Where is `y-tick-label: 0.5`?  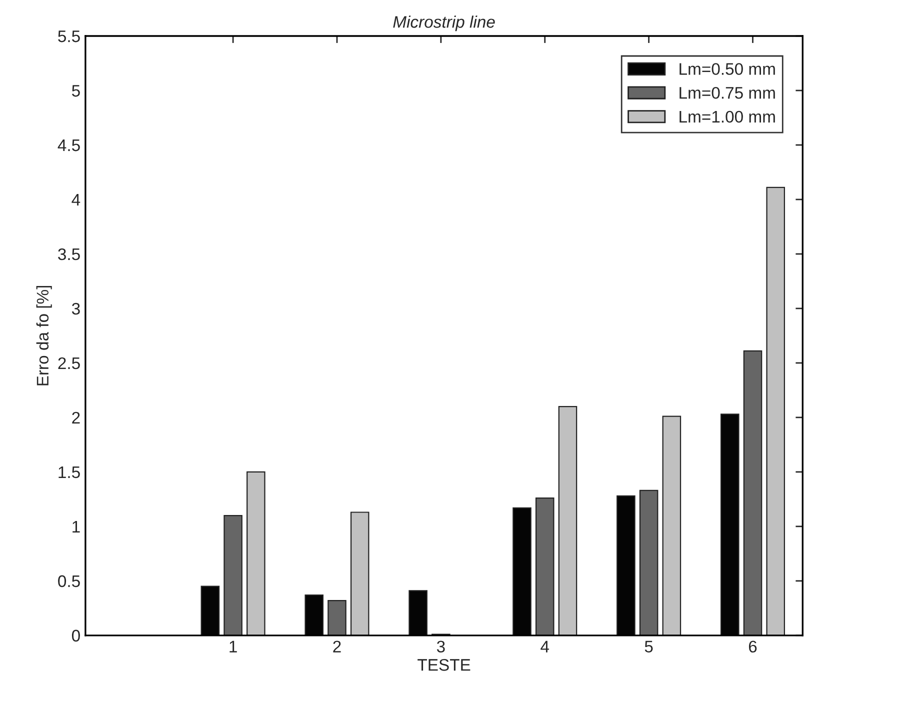 y-tick-label: 0.5 is located at coordinates (69, 581).